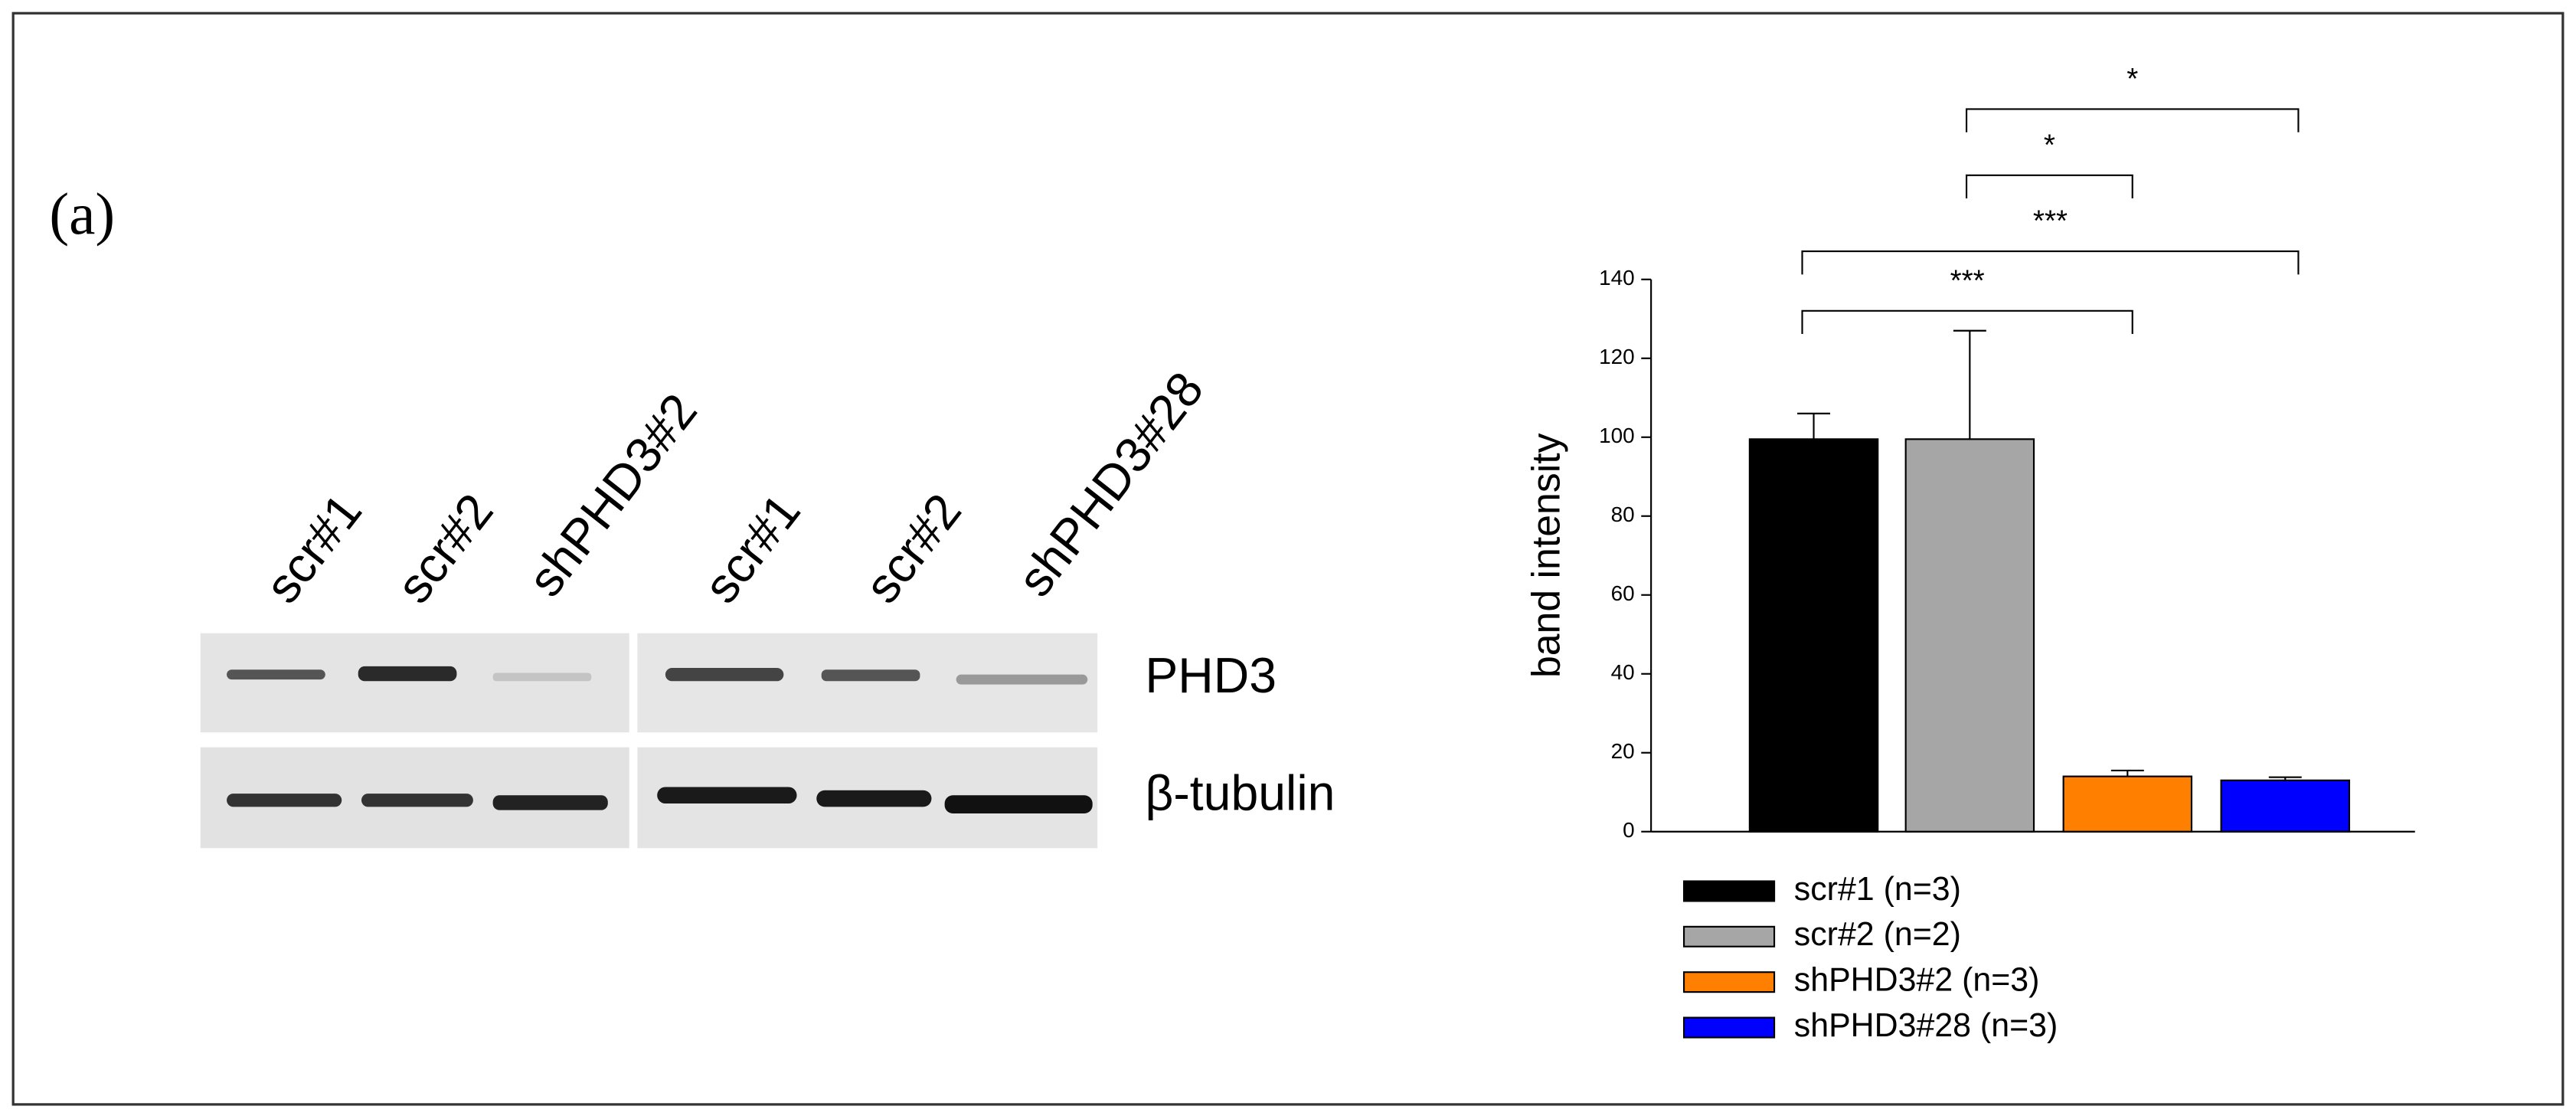 The height and width of the screenshot is (1116, 2576). I want to click on legend-label: scr#2 (n=2), so click(1877, 934).